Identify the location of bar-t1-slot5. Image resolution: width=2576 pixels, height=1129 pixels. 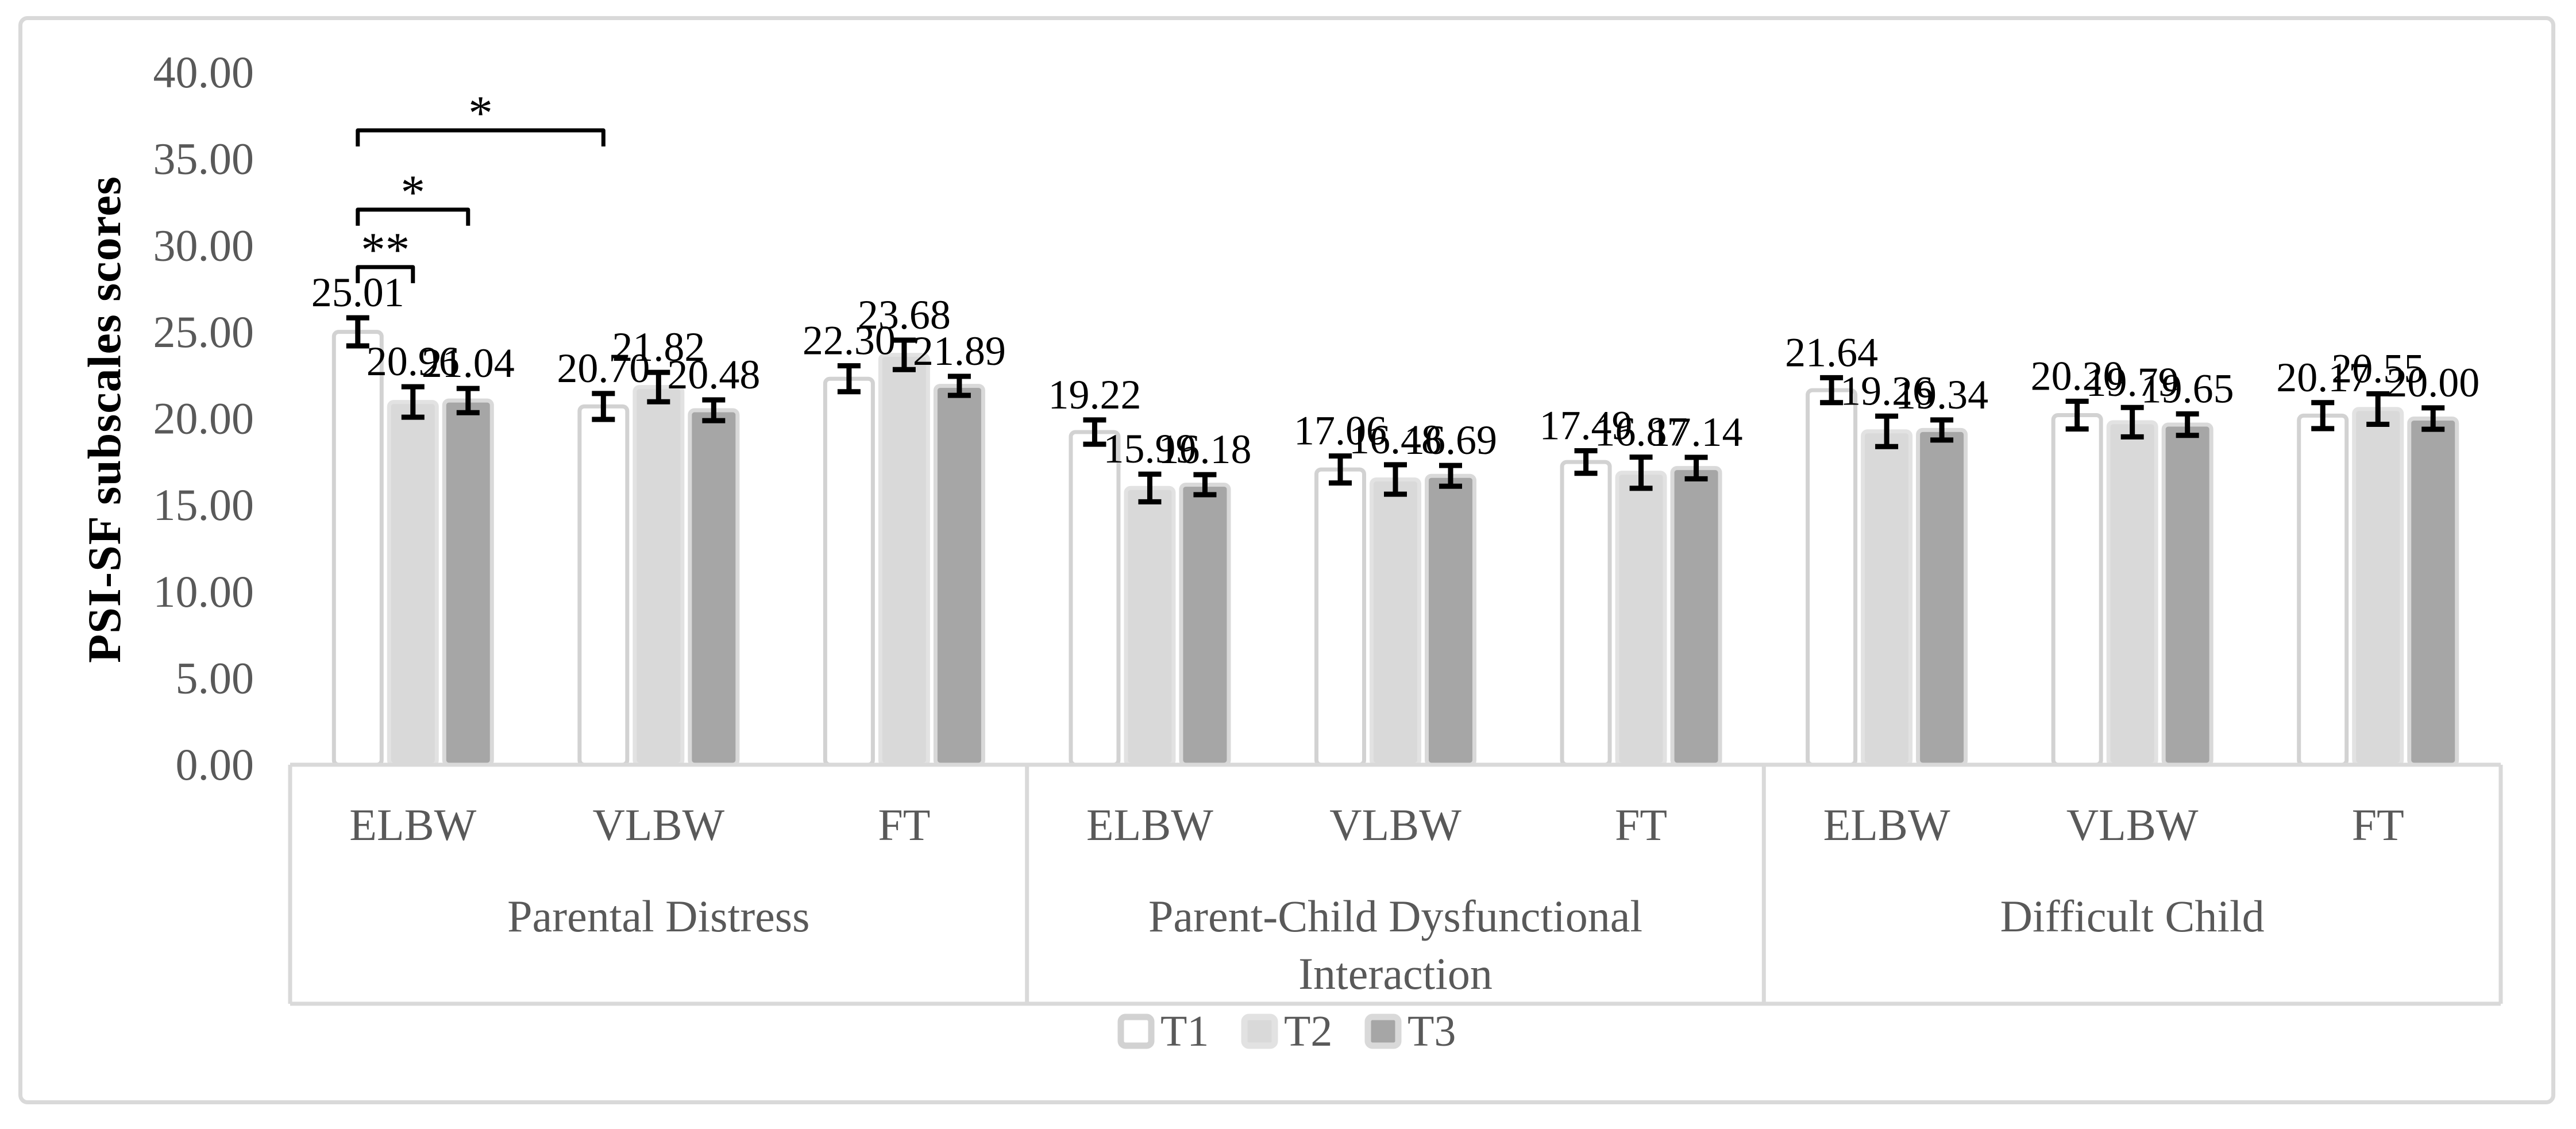
(1586, 613).